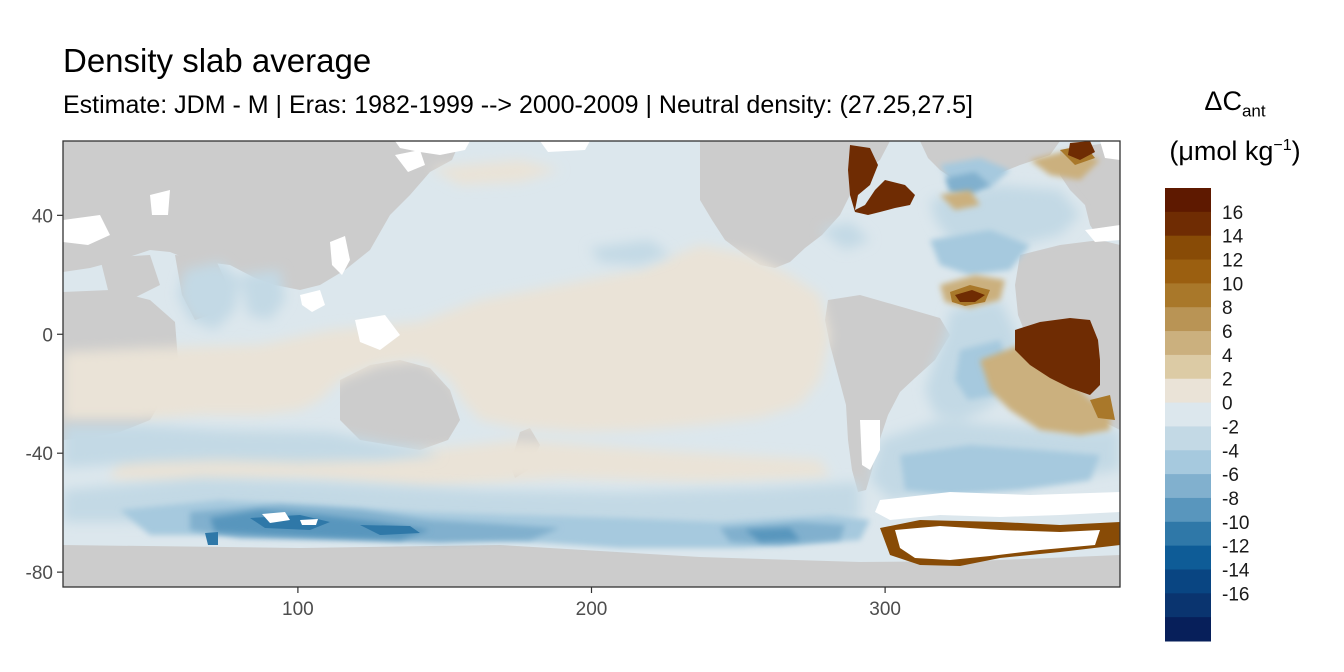 This screenshot has width=1344, height=672. What do you see at coordinates (1296, 151) in the screenshot?
I see `legend-unit-suffix: )` at bounding box center [1296, 151].